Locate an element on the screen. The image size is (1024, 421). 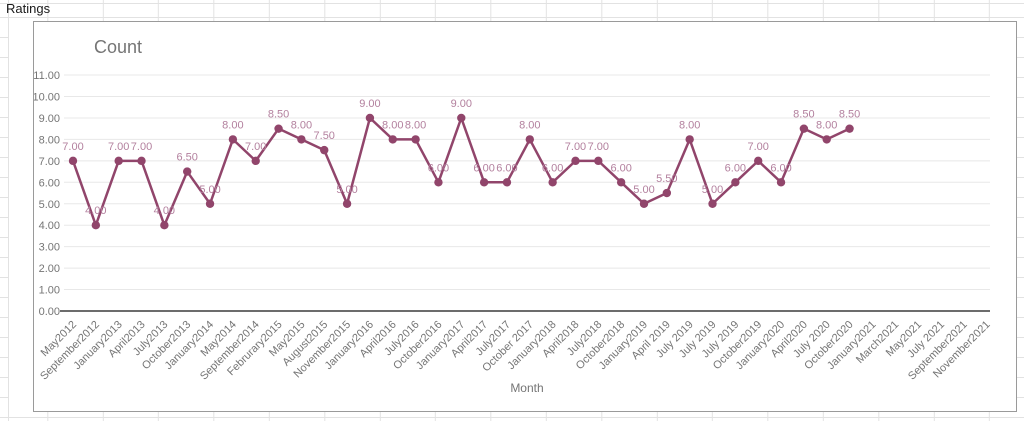
svg-text: 6.50 is located at coordinates (186, 158).